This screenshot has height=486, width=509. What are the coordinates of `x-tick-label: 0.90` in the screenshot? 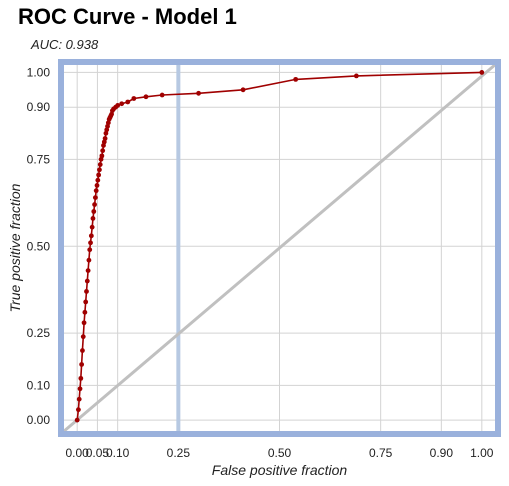 It's located at (442, 453).